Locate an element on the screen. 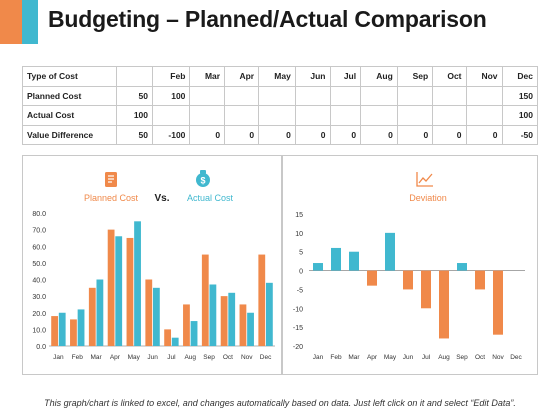  y-tick-label: 10 is located at coordinates (299, 234).